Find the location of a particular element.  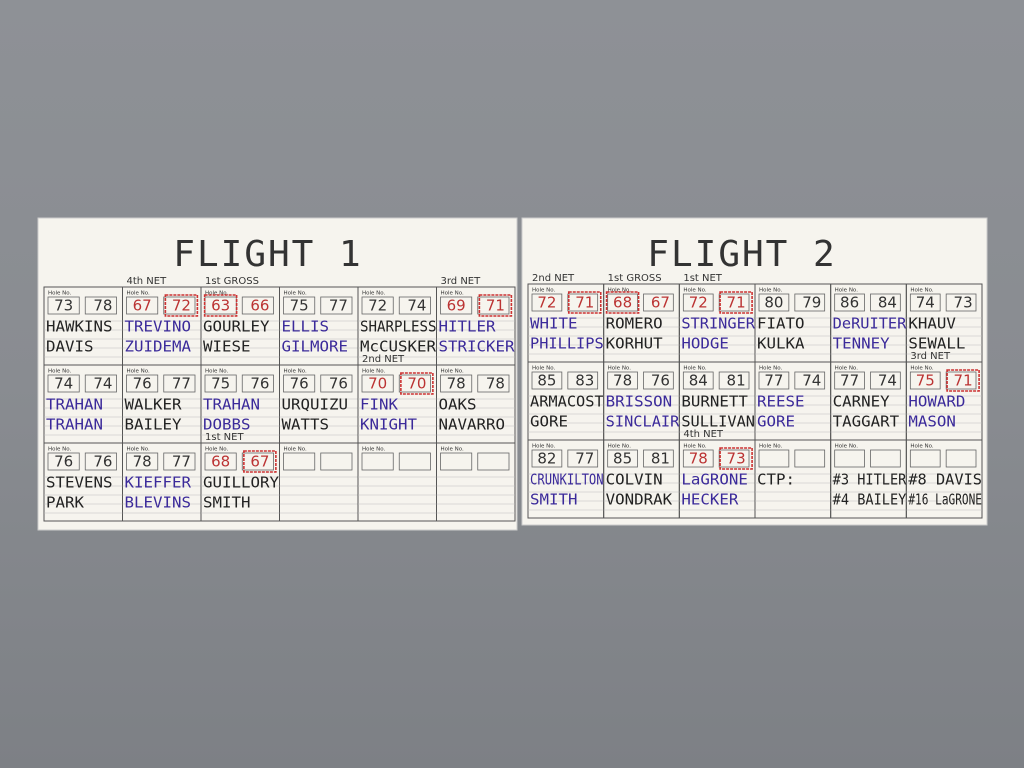

score: 68 is located at coordinates (220, 462).